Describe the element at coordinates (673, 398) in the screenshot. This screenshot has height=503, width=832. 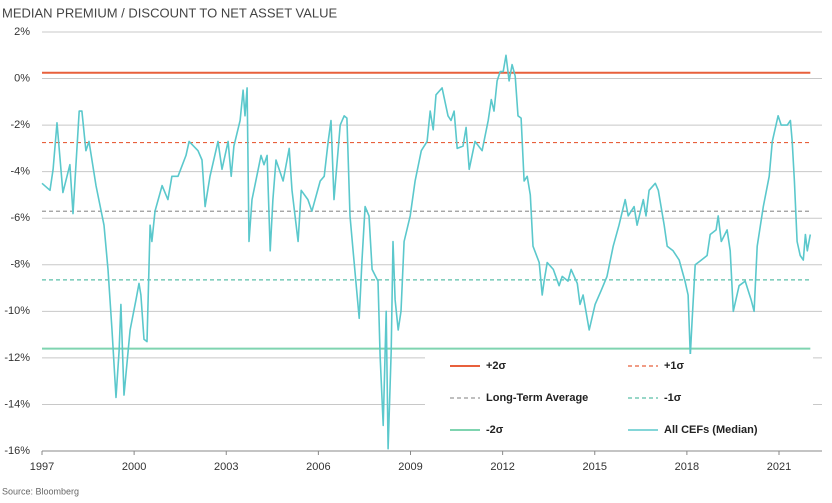
I see `legend-label: -1σ` at that location.